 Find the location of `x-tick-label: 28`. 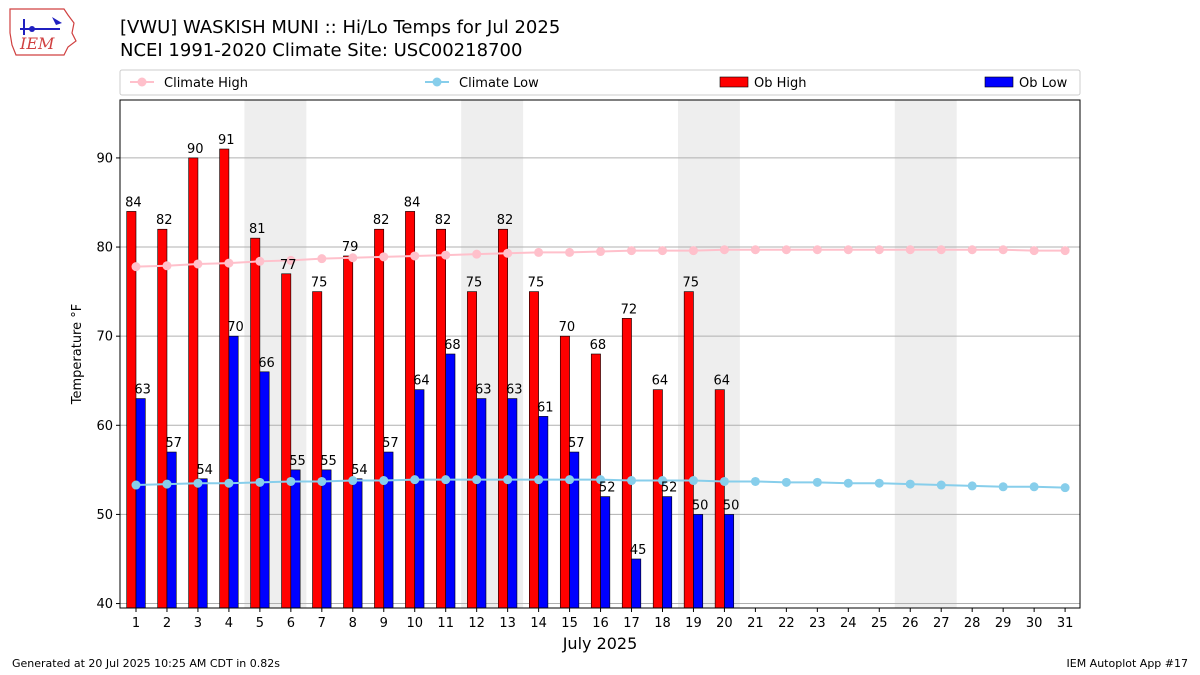

x-tick-label: 28 is located at coordinates (972, 623).